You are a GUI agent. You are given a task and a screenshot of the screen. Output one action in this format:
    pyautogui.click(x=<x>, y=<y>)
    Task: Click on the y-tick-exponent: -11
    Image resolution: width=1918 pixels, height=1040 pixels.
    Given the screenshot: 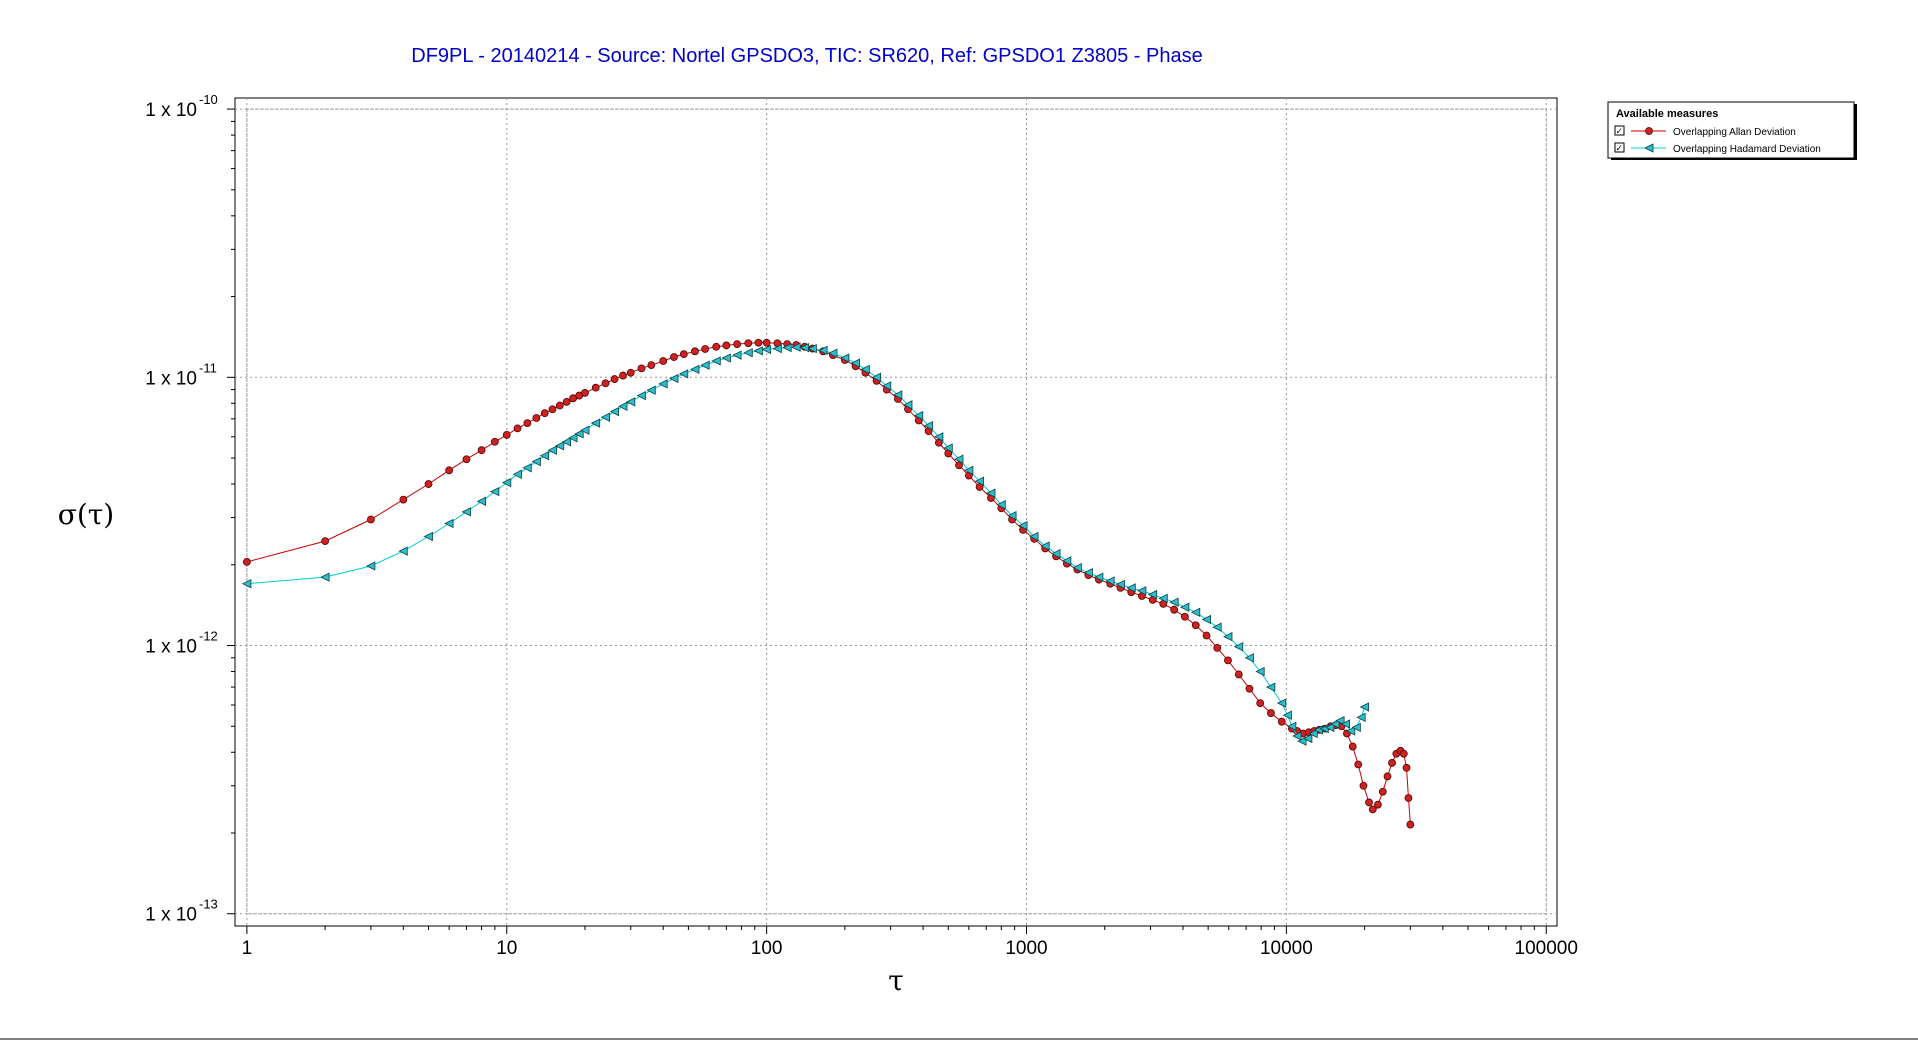 What is the action you would take?
    pyautogui.click(x=208, y=367)
    